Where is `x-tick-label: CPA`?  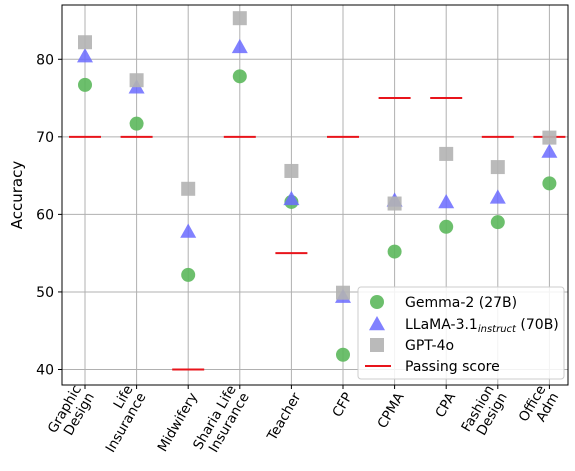
x-tick-label: CPA is located at coordinates (445, 404).